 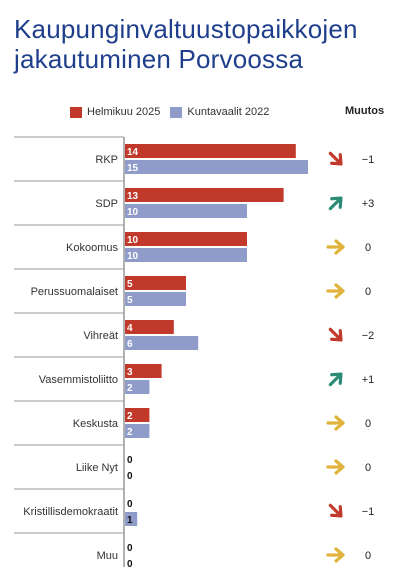 What do you see at coordinates (133, 240) in the screenshot?
I see `value-label-current: 10` at bounding box center [133, 240].